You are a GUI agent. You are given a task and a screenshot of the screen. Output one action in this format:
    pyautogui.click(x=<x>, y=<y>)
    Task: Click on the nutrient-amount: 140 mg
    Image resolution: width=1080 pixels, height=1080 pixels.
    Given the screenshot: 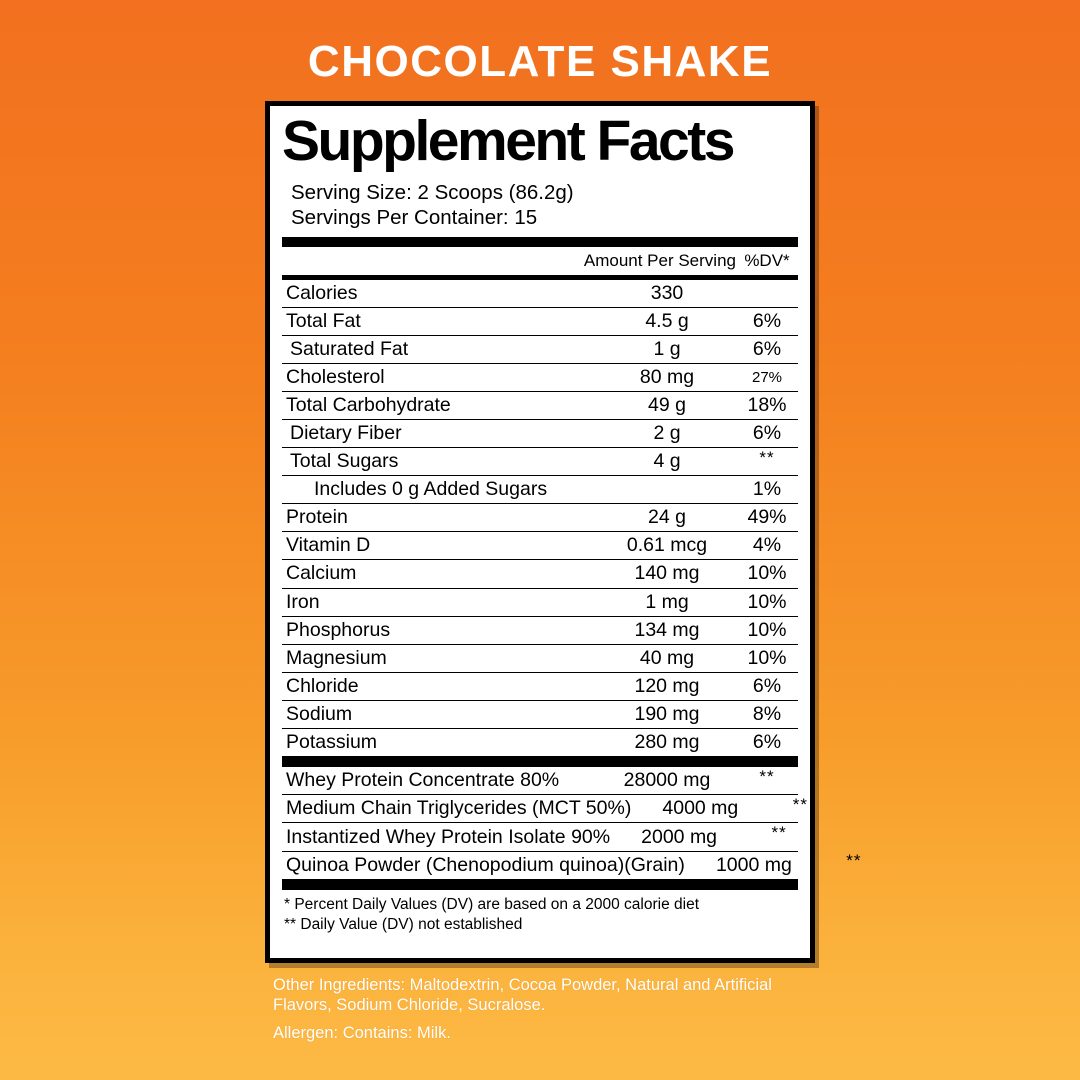 What is the action you would take?
    pyautogui.click(x=667, y=573)
    